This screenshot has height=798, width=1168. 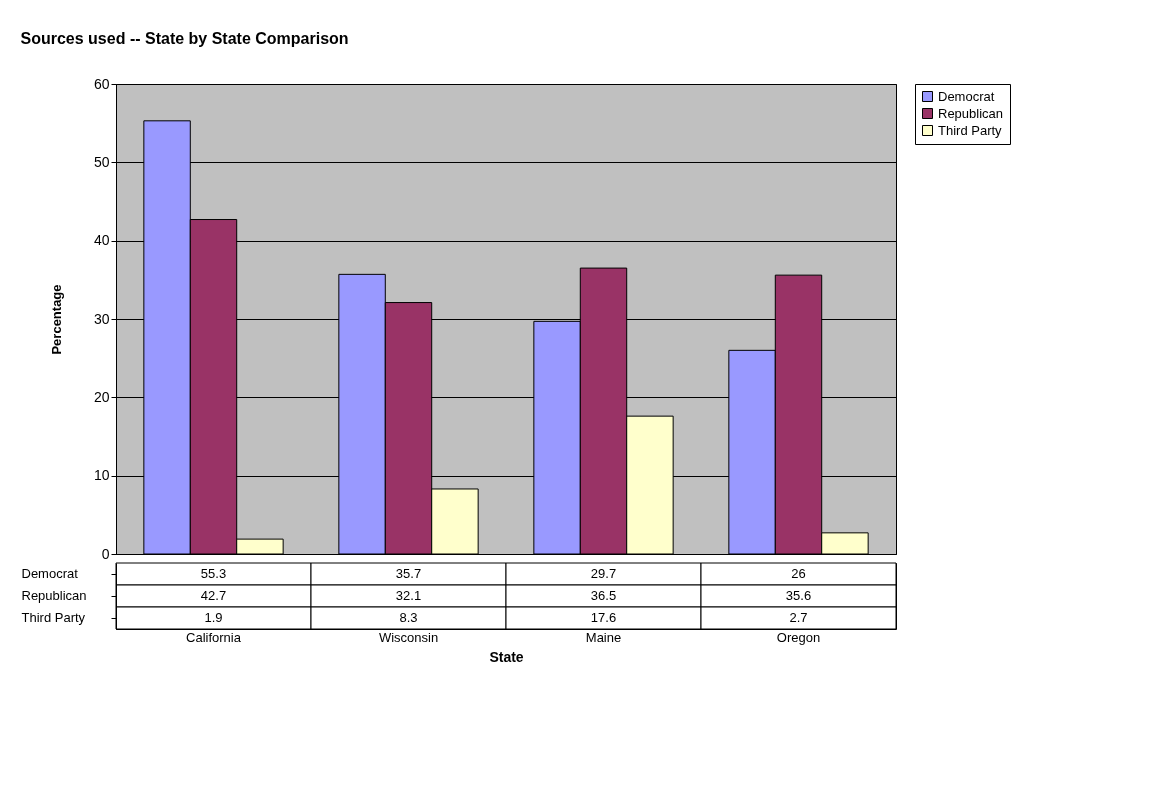 I want to click on data-label: 36.5, so click(x=603, y=595).